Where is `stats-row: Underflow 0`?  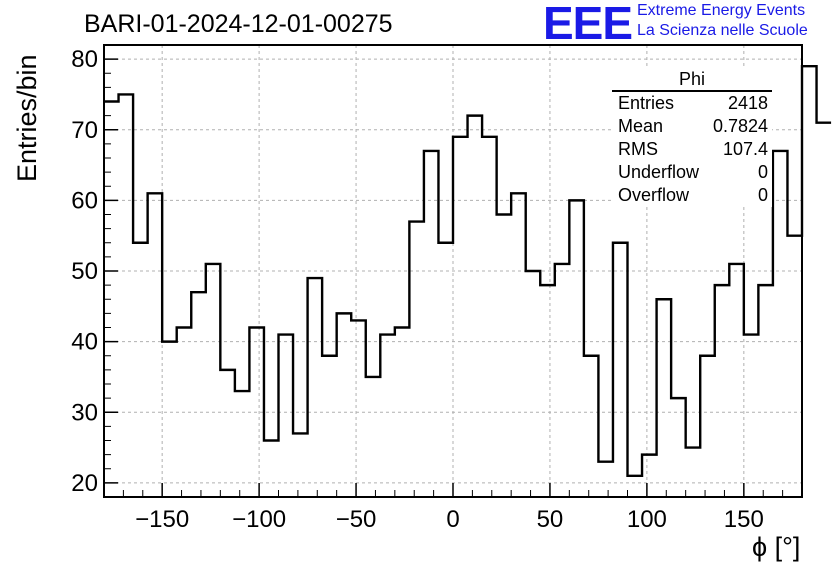
stats-row: Underflow 0 is located at coordinates (692, 172).